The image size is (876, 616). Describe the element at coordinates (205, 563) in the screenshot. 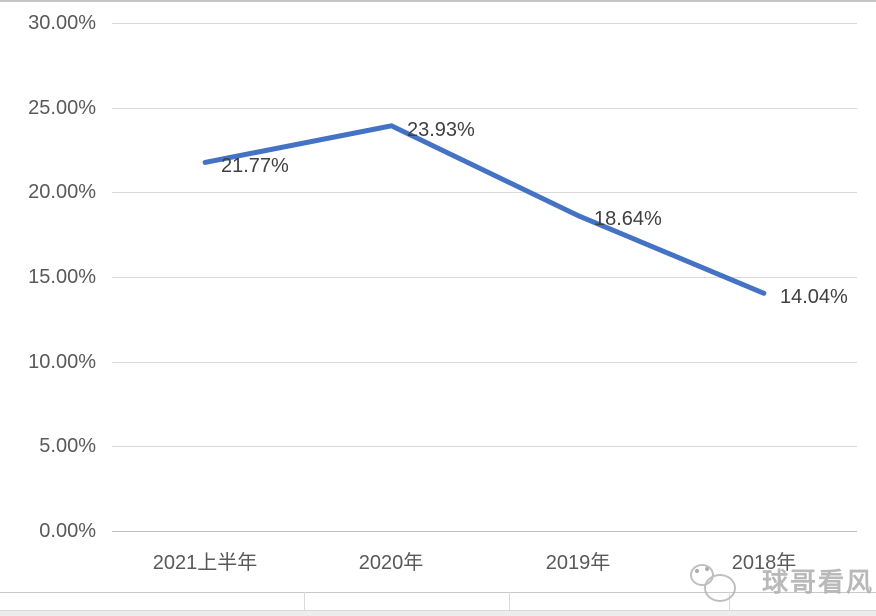

I see `x-tick-label: 2021上半年` at that location.